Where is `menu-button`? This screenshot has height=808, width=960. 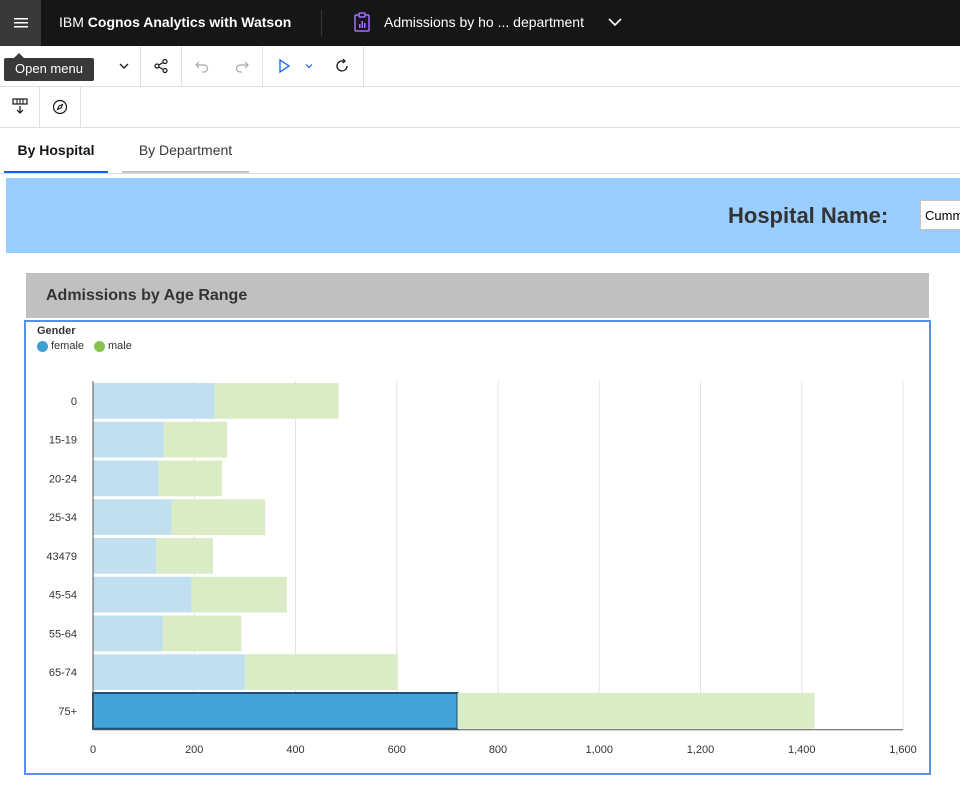
menu-button is located at coordinates (20, 23).